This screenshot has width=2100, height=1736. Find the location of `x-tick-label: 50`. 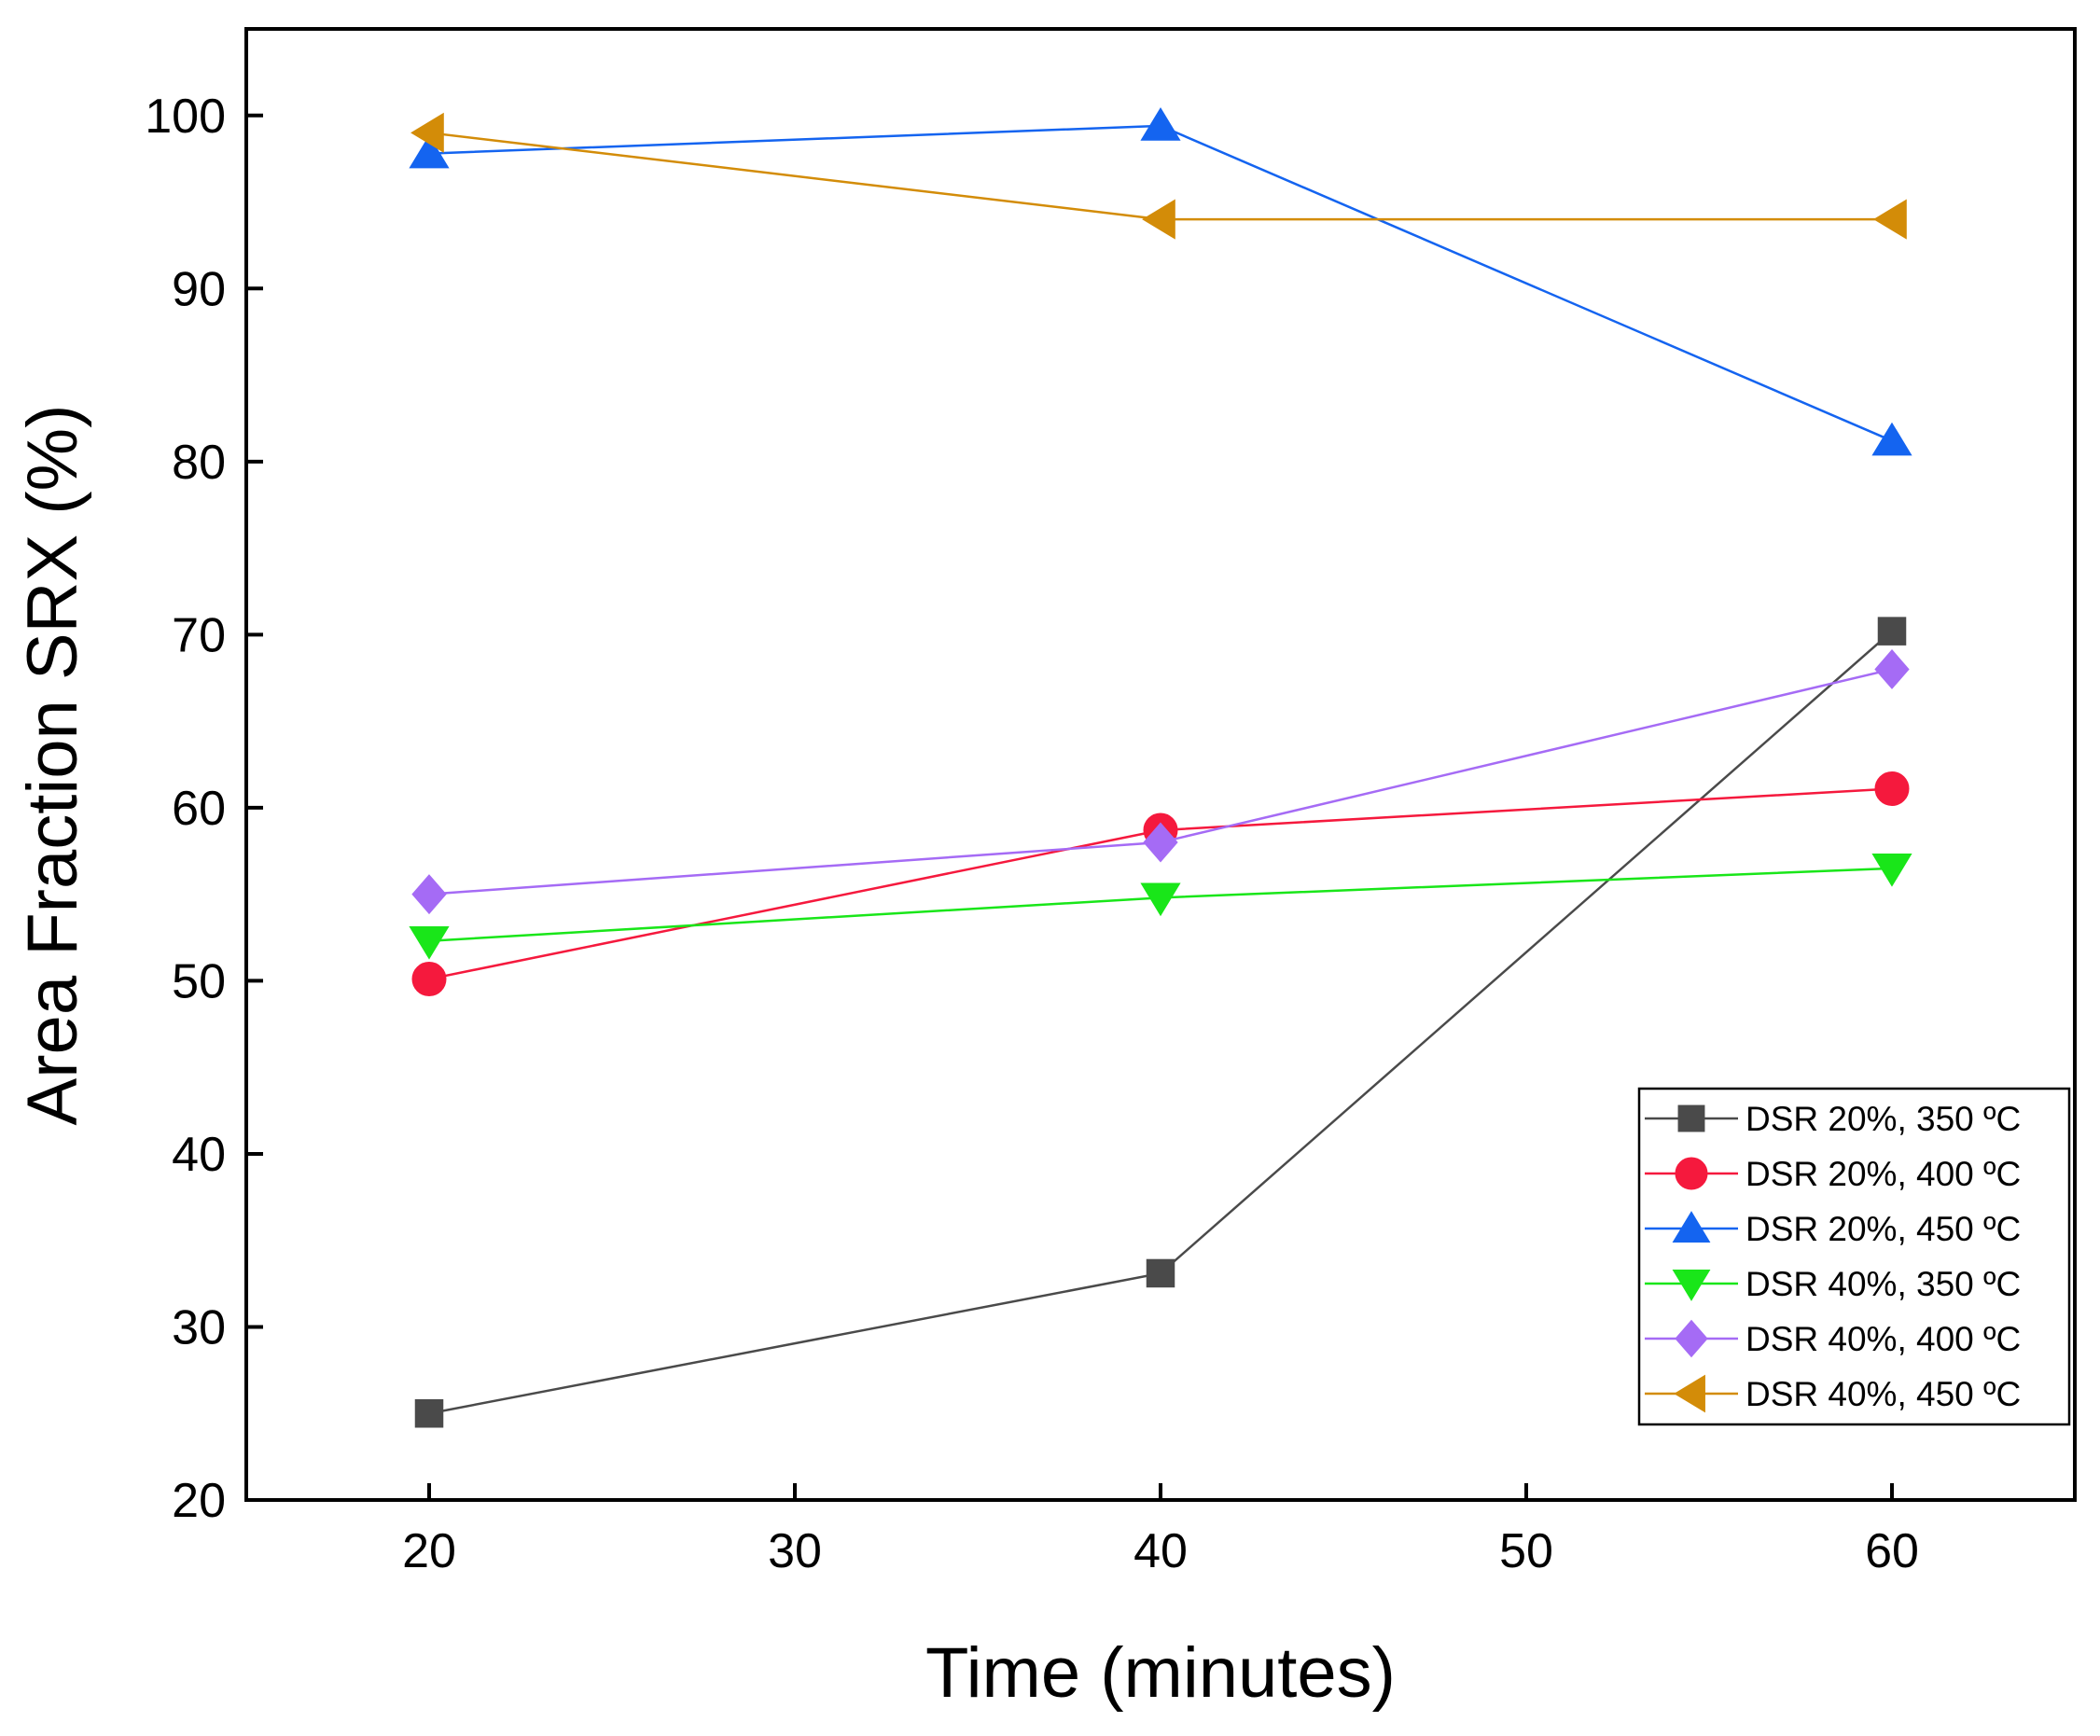

x-tick-label: 50 is located at coordinates (1526, 1551).